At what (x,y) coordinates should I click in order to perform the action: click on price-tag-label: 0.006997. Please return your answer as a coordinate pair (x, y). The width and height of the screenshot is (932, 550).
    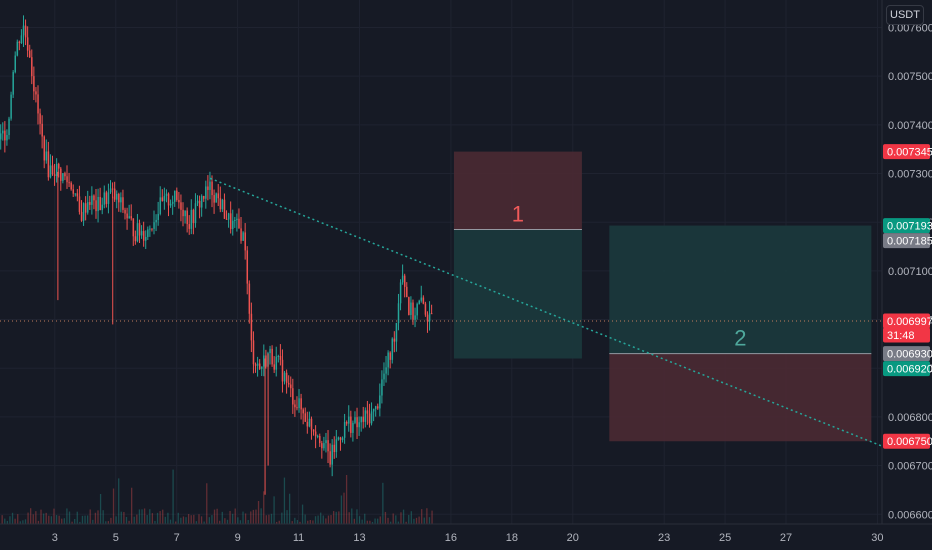
    Looking at the image, I should click on (909, 322).